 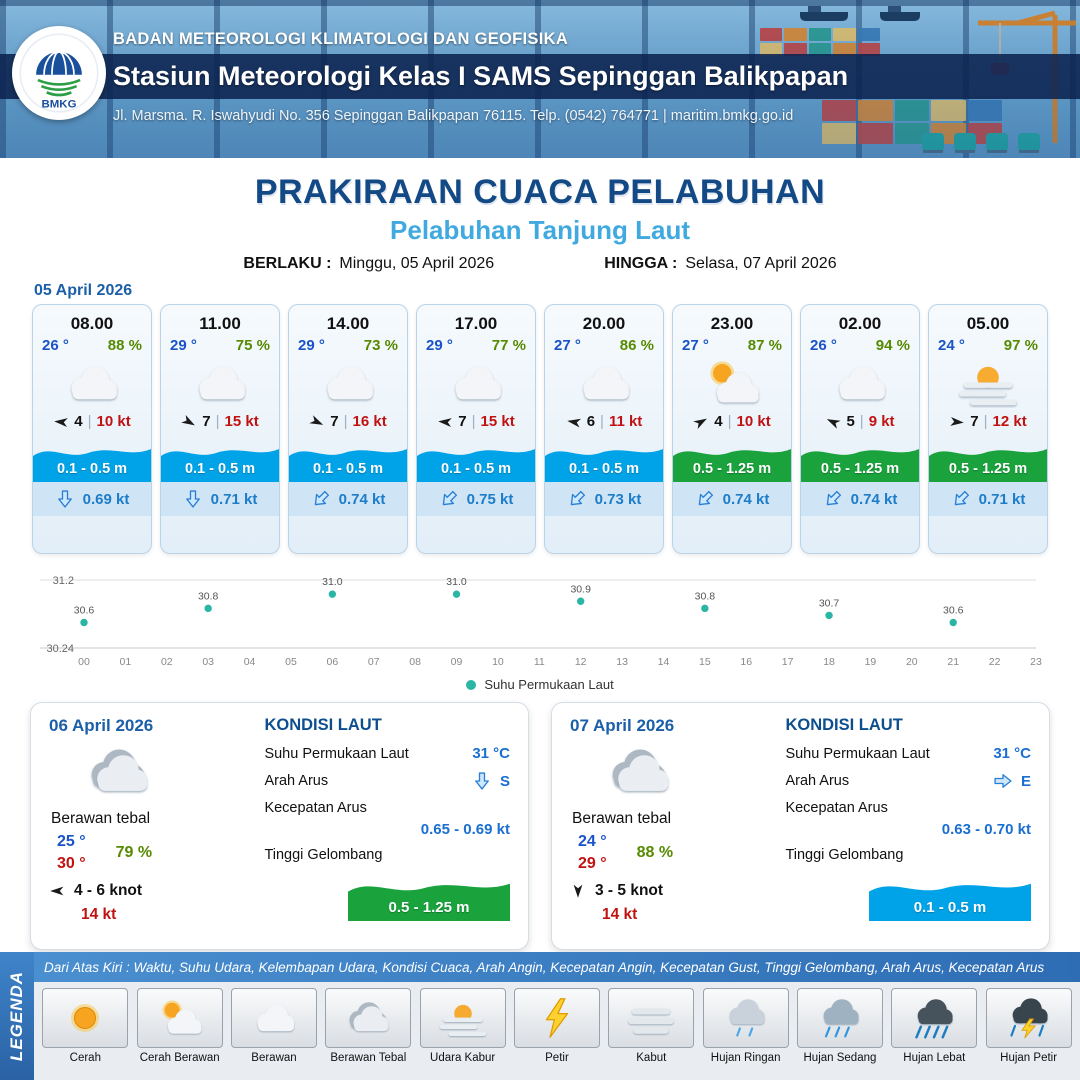 I want to click on daily-temp-max: 29 °, so click(x=592, y=863).